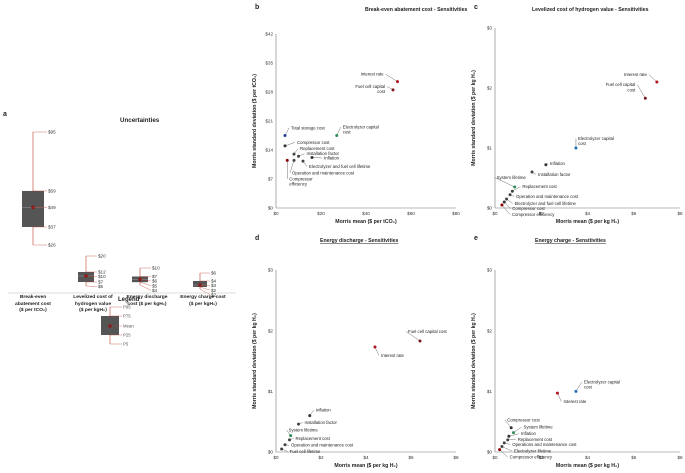 The width and height of the screenshot is (685, 473). What do you see at coordinates (502, 205) in the screenshot?
I see `point-compressor-efficiency` at bounding box center [502, 205].